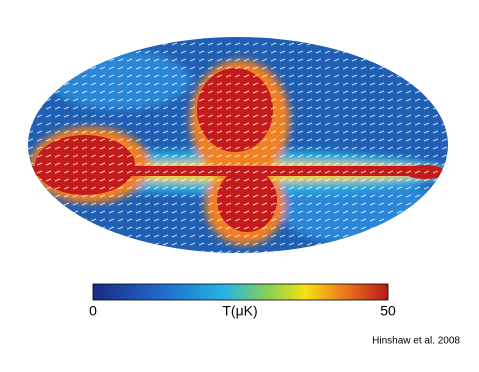 This screenshot has width=479, height=372. Describe the element at coordinates (93, 311) in the screenshot. I see `colorbar-min: 0` at that location.